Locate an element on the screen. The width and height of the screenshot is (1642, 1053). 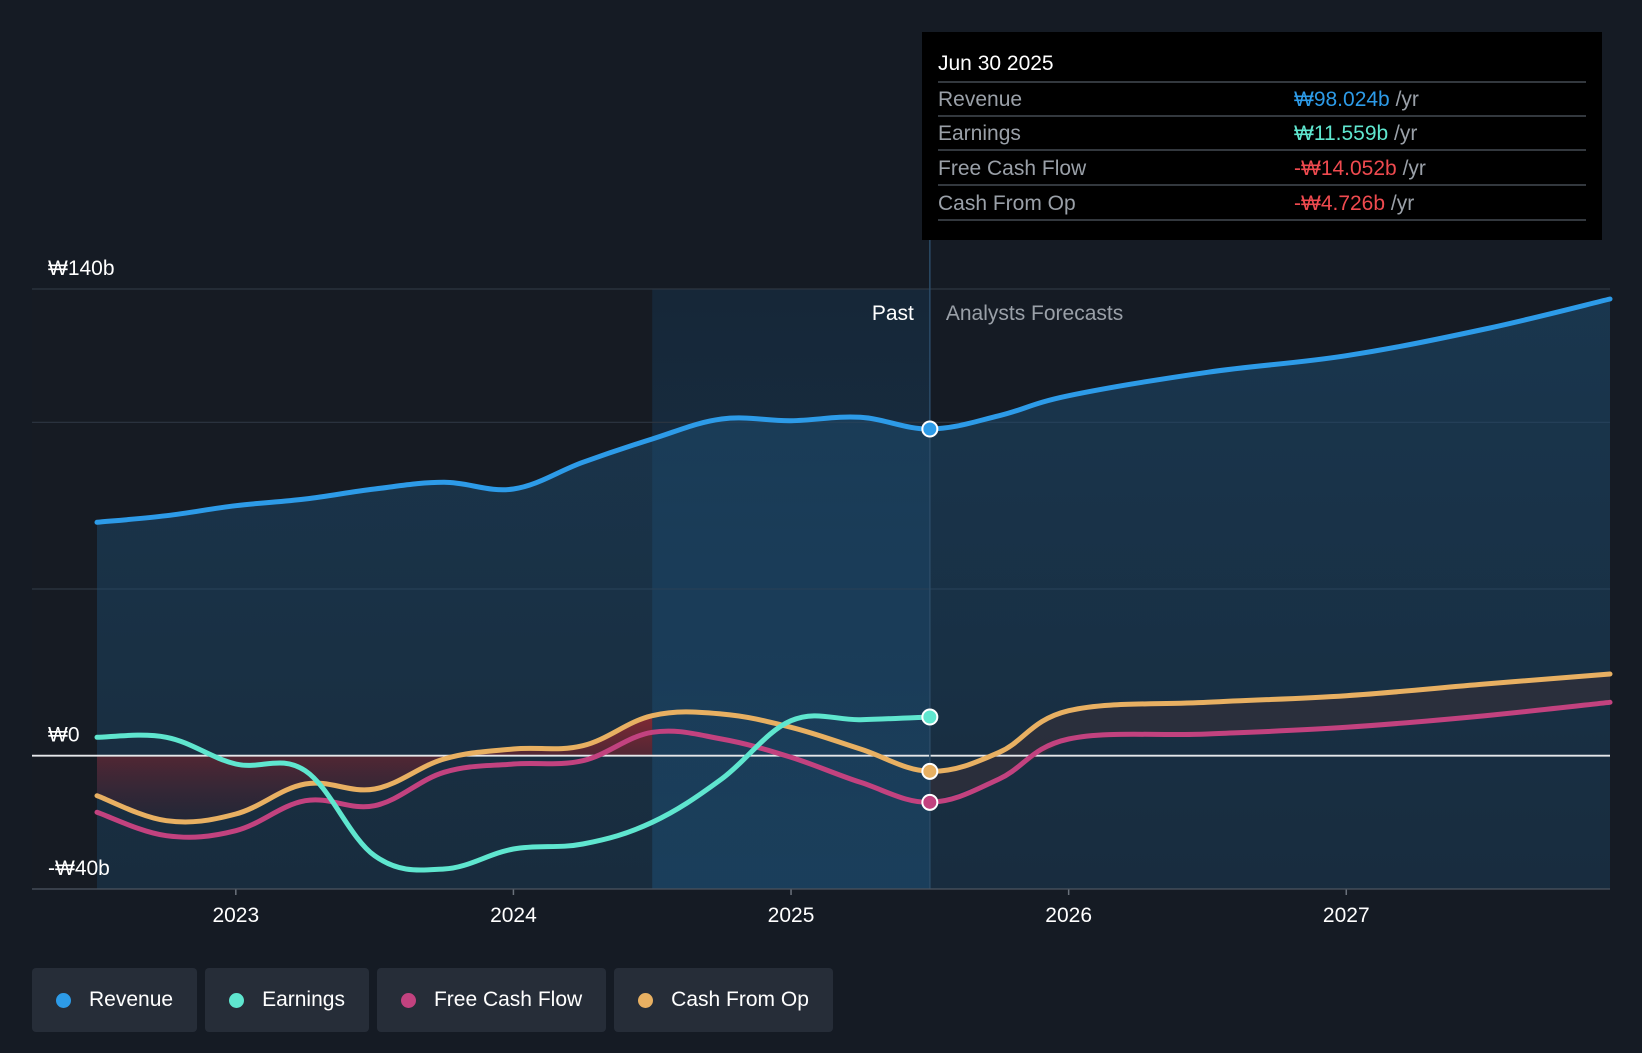
tooltip-row-label: Free Cash Flow is located at coordinates (1012, 168).